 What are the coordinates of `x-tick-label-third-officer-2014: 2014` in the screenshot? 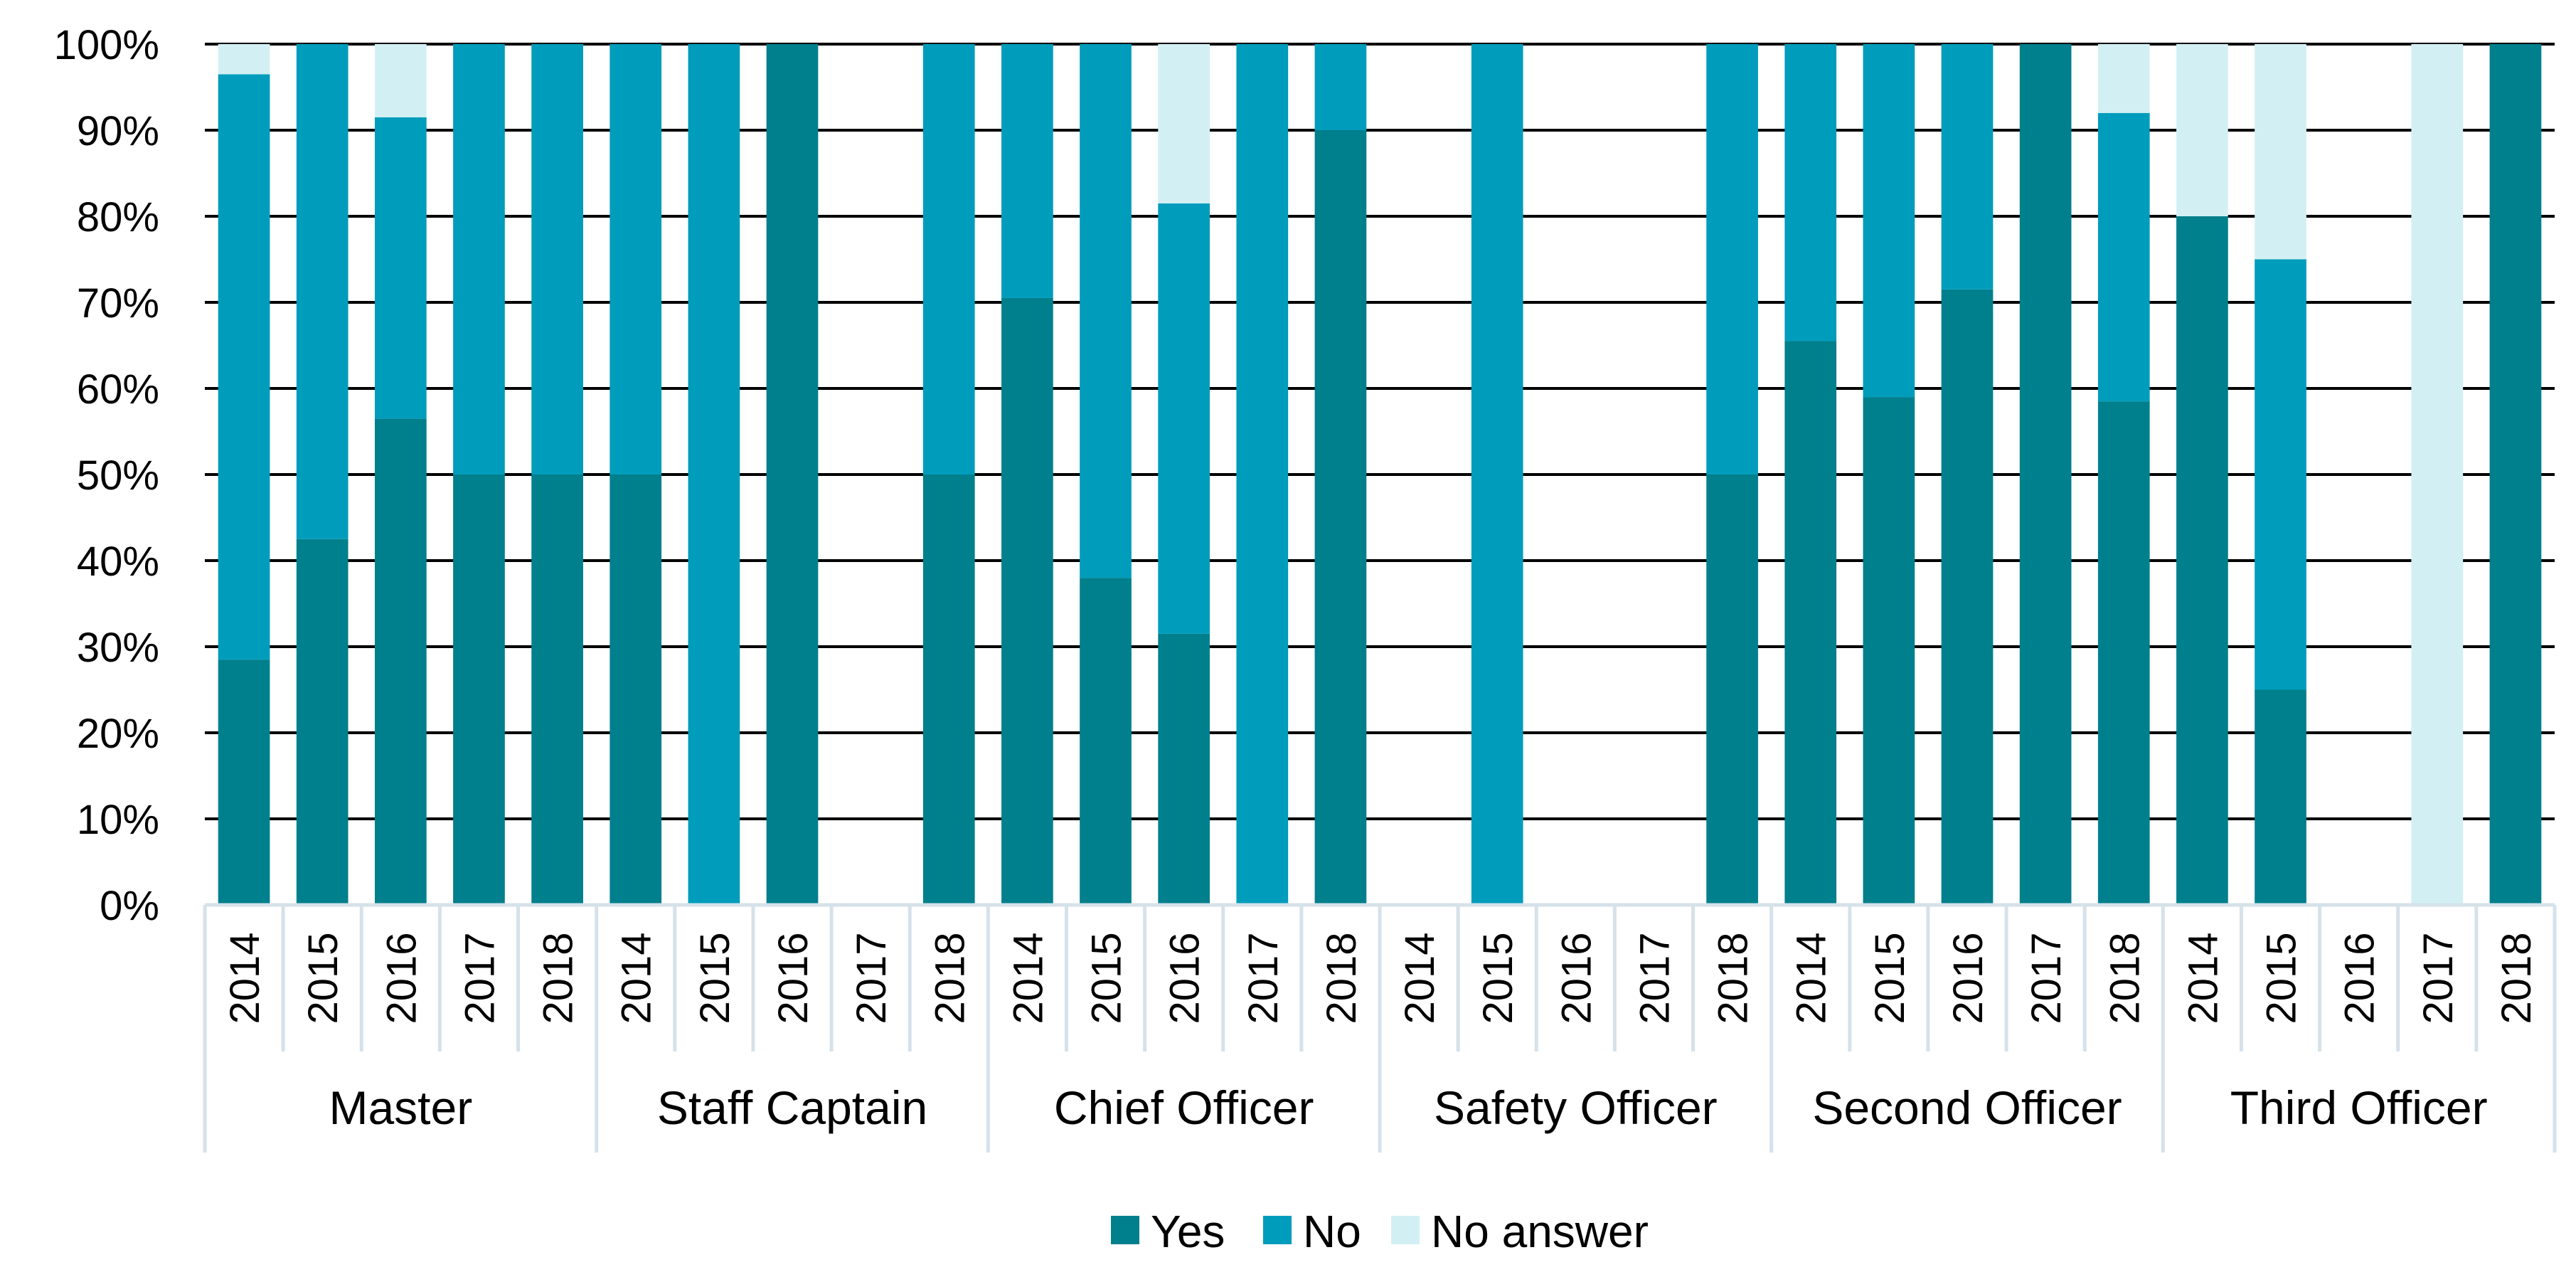 It's located at (2203, 978).